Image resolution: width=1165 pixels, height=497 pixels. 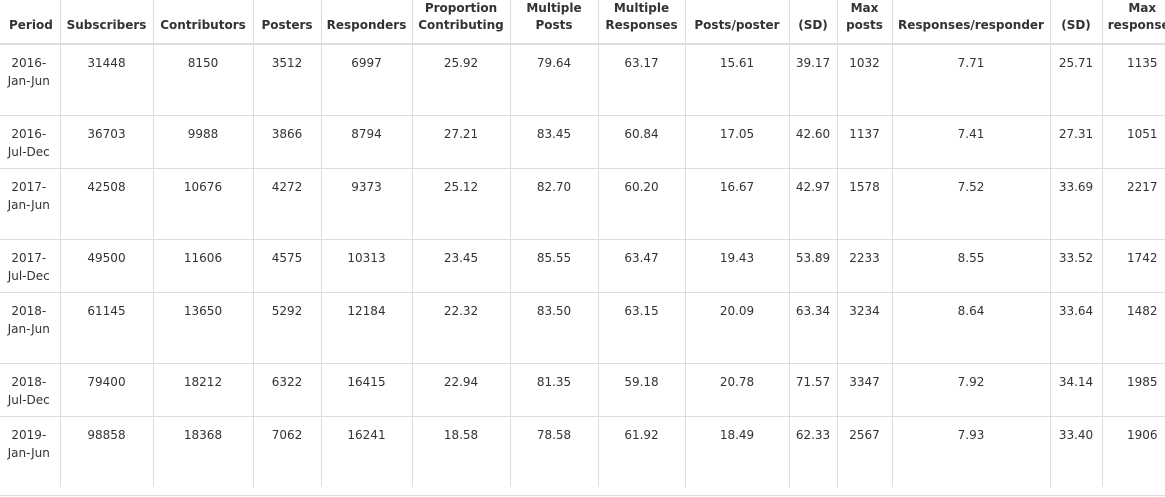 What do you see at coordinates (286, 327) in the screenshot?
I see `table-cell: 5292` at bounding box center [286, 327].